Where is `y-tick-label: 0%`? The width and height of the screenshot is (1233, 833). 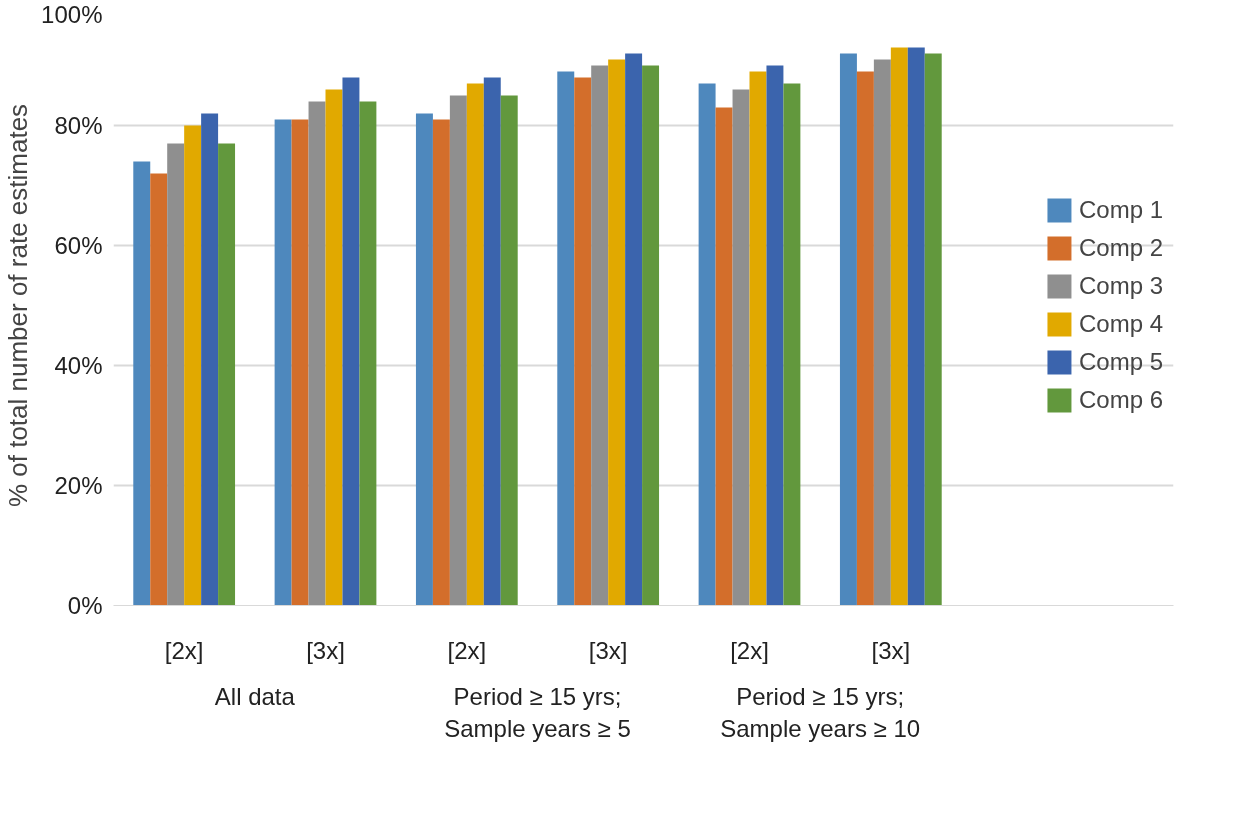 y-tick-label: 0% is located at coordinates (85, 605).